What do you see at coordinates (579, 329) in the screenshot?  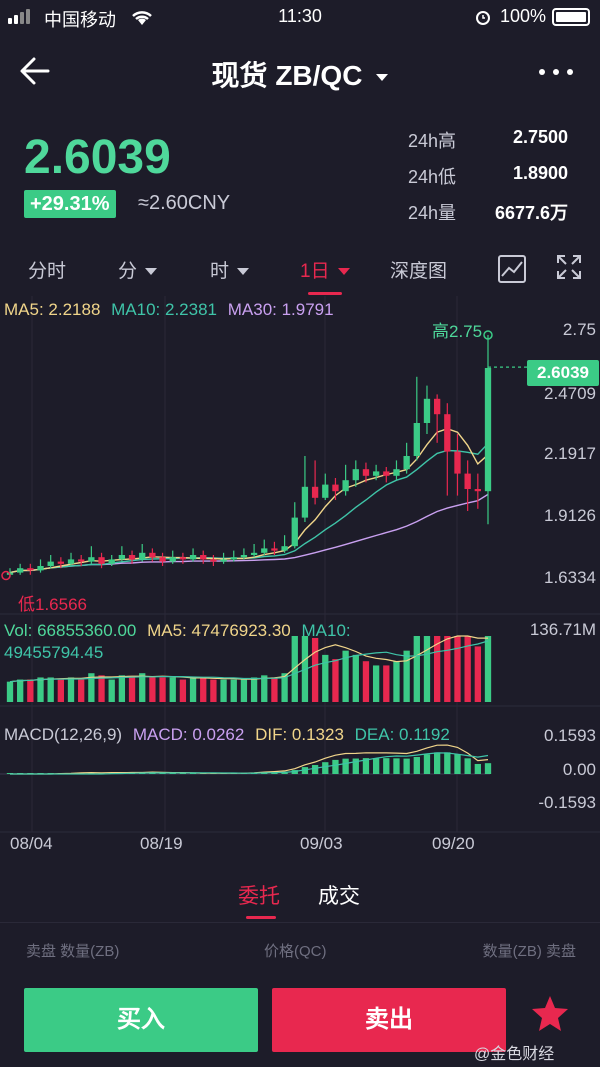 I see `price-axis-label: 2.75` at bounding box center [579, 329].